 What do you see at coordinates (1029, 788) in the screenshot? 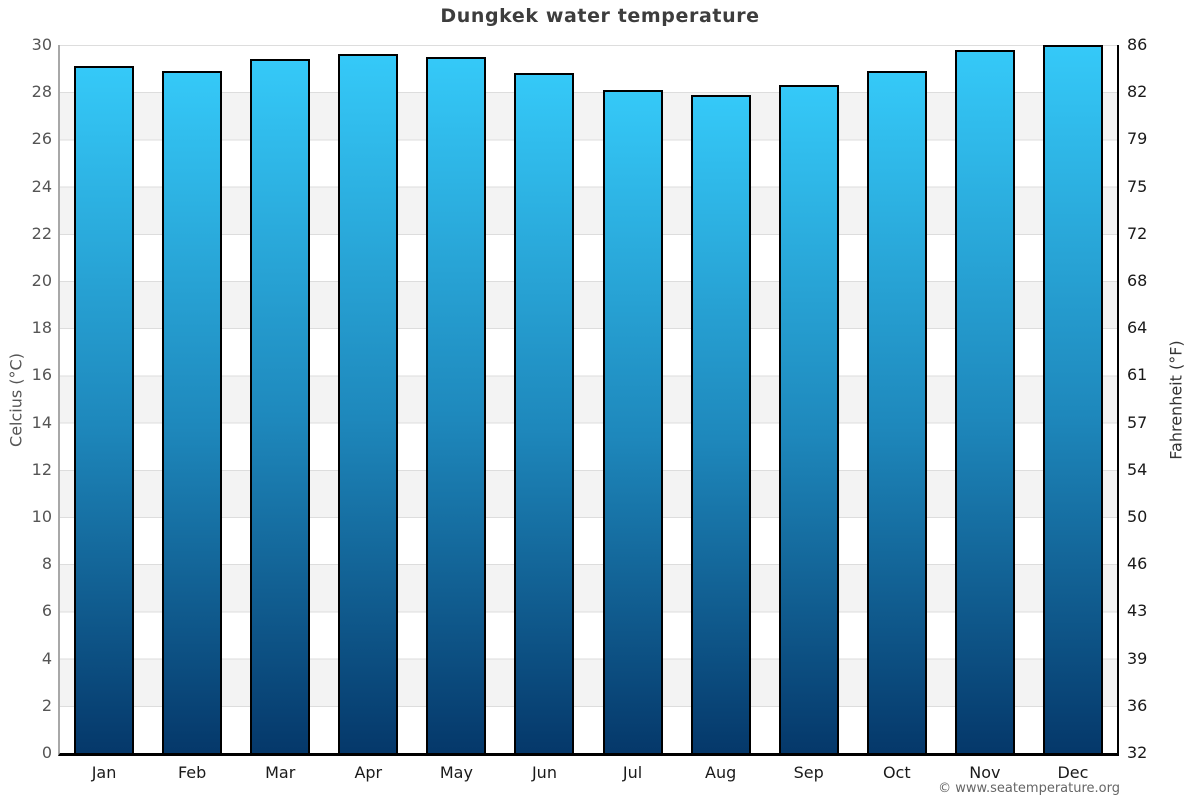
I see `watermark: © www.seatemperature.org` at bounding box center [1029, 788].